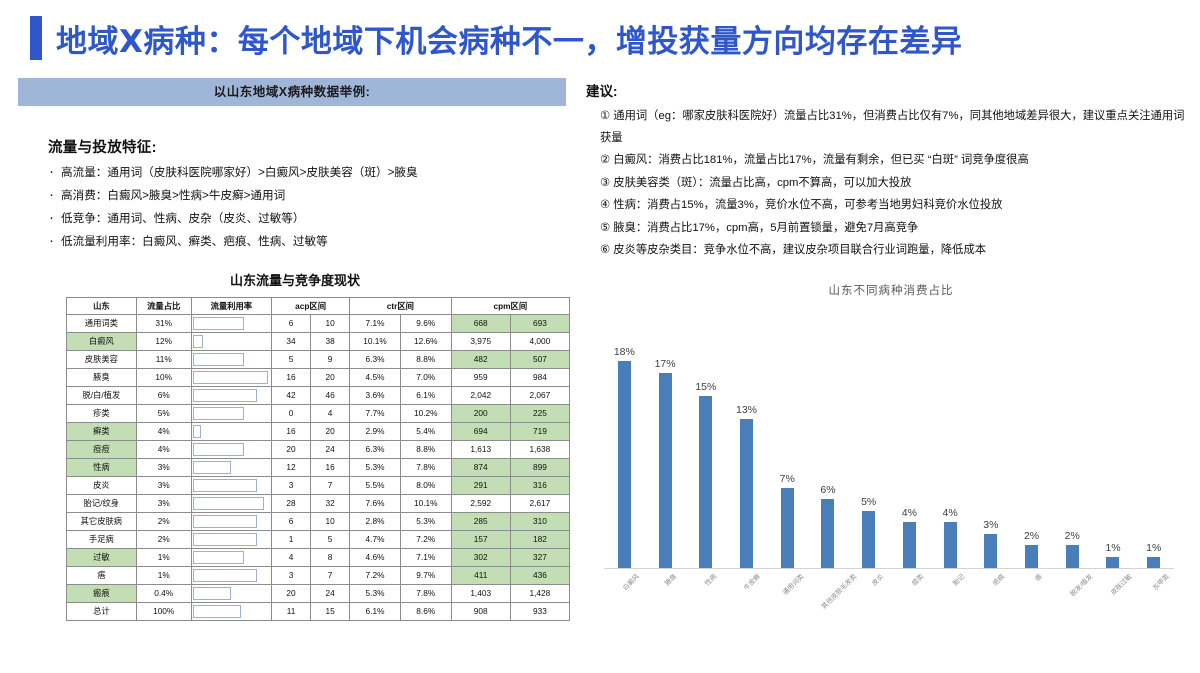  Describe the element at coordinates (291, 467) in the screenshot. I see `cell-acp-low: 12` at that location.